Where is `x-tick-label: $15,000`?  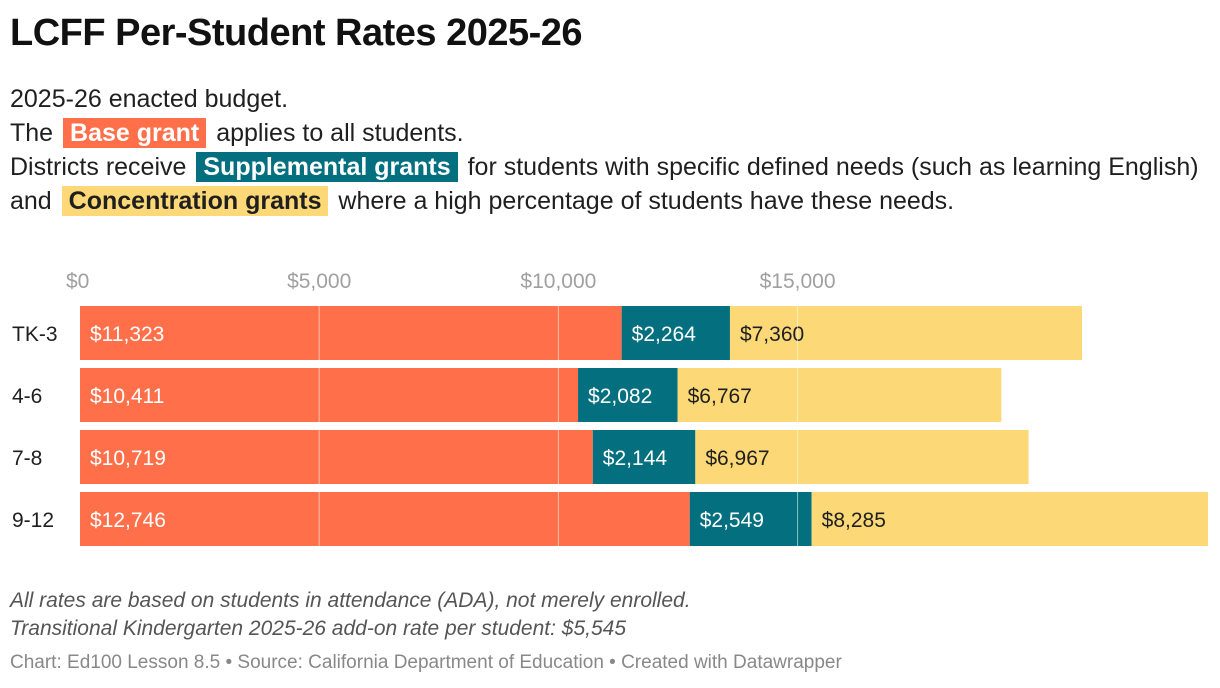 x-tick-label: $15,000 is located at coordinates (798, 281).